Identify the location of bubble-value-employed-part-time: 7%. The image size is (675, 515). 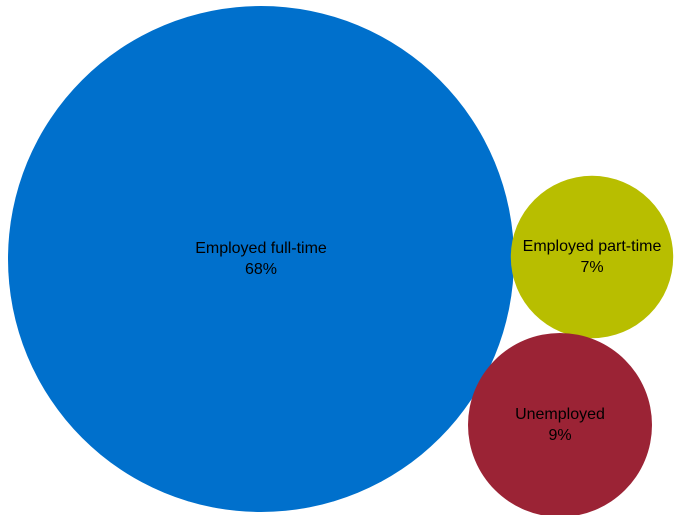
(591, 267).